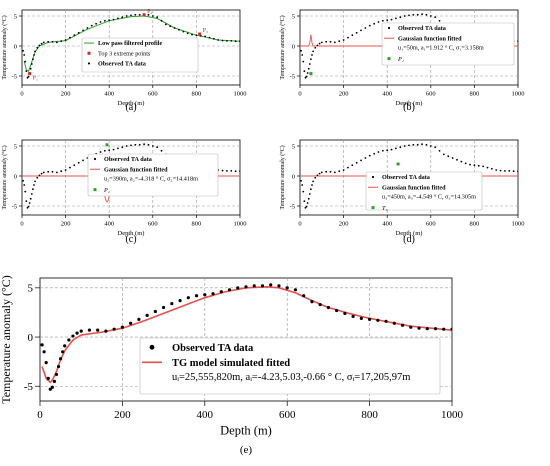 The width and height of the screenshot is (550, 466). I want to click on panel-label: (d), so click(409, 239).